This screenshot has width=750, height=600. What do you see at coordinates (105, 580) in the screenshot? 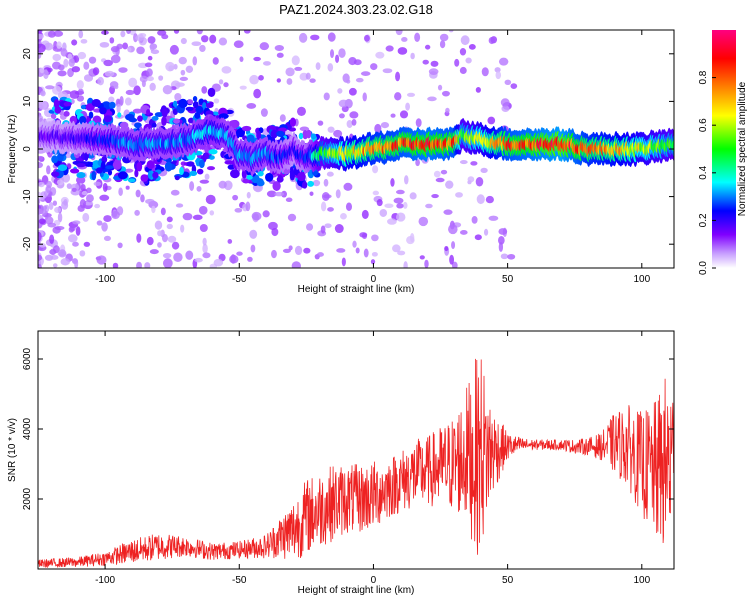
I see `snr-x-tick-label: -100` at bounding box center [105, 580].